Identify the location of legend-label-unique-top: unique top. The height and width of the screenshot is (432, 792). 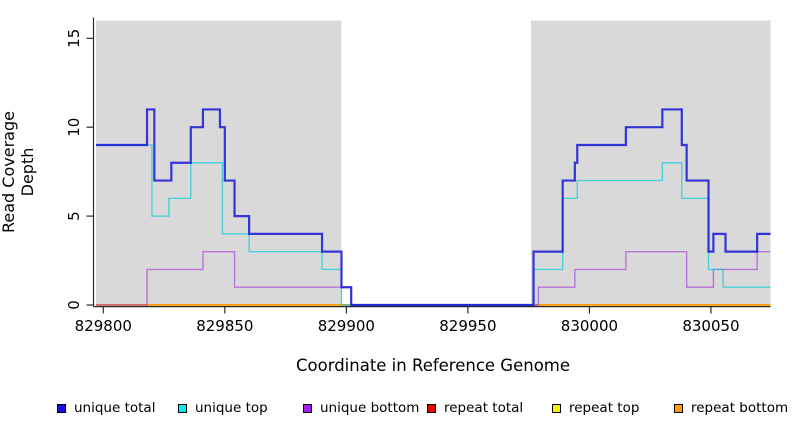
(231, 408).